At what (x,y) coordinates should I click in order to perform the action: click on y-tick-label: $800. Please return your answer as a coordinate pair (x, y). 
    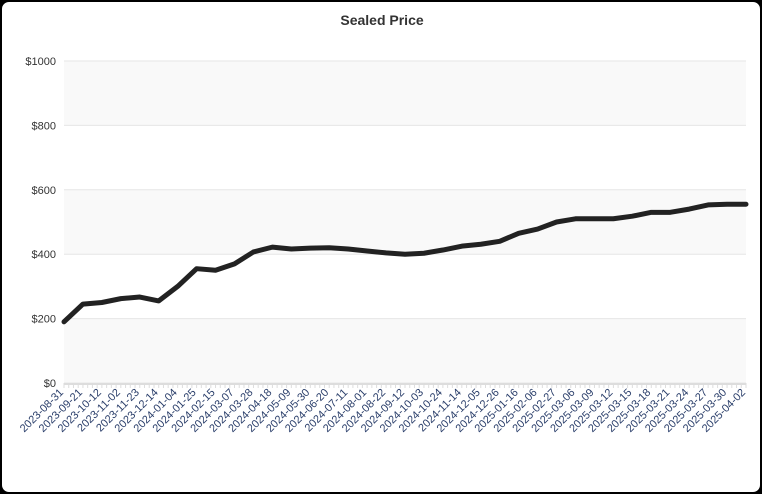
    Looking at the image, I should click on (44, 126).